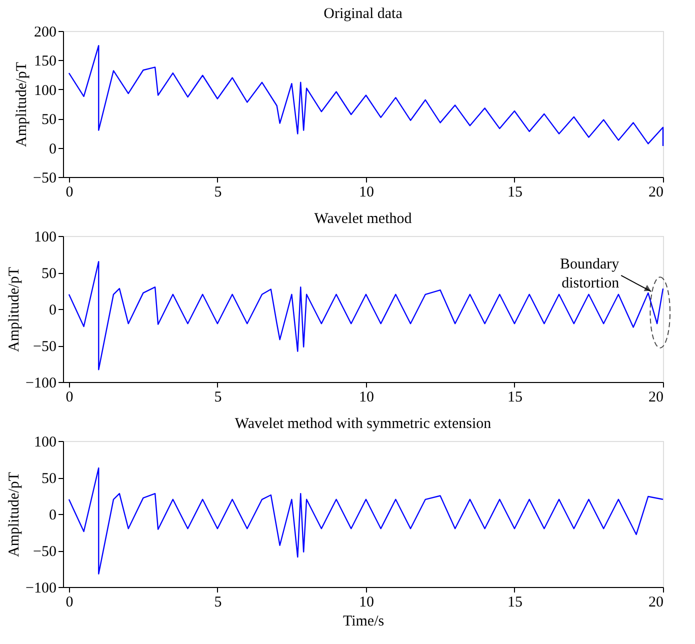  What do you see at coordinates (45, 32) in the screenshot?
I see `y-tick-label: 200` at bounding box center [45, 32].